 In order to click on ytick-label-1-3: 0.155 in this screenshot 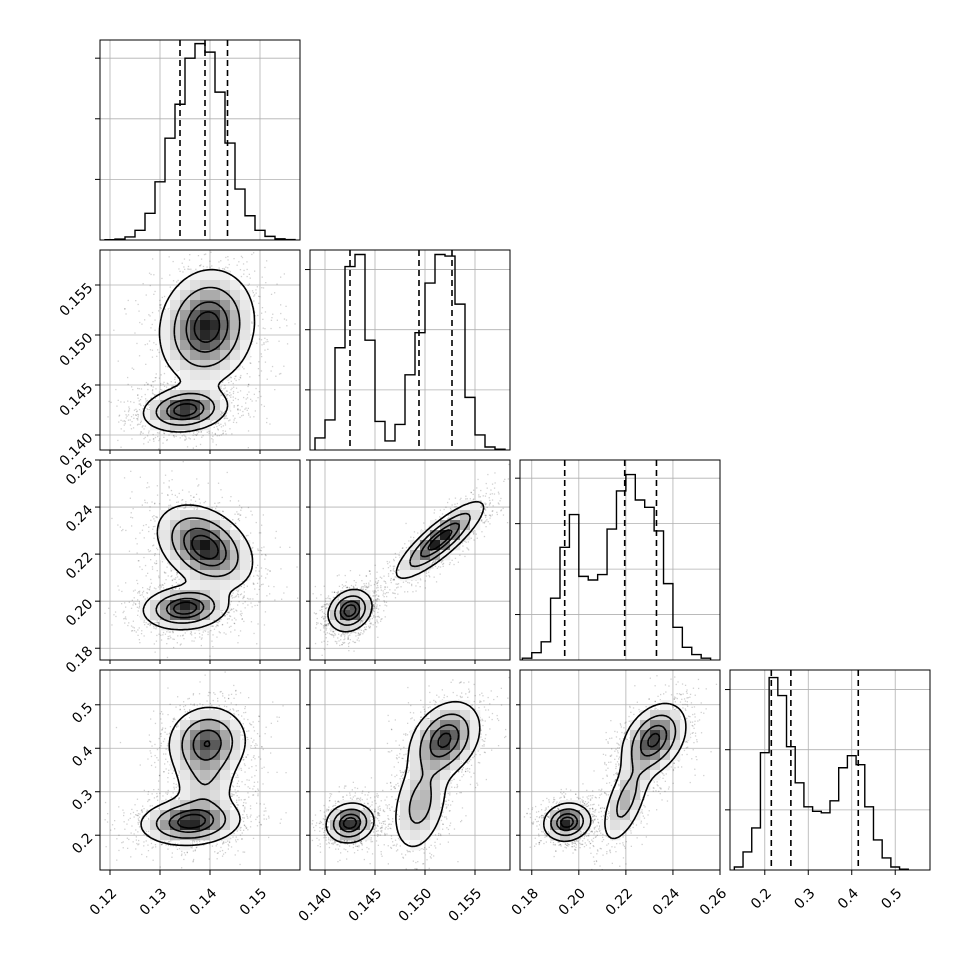, I will do `click(77, 300)`.